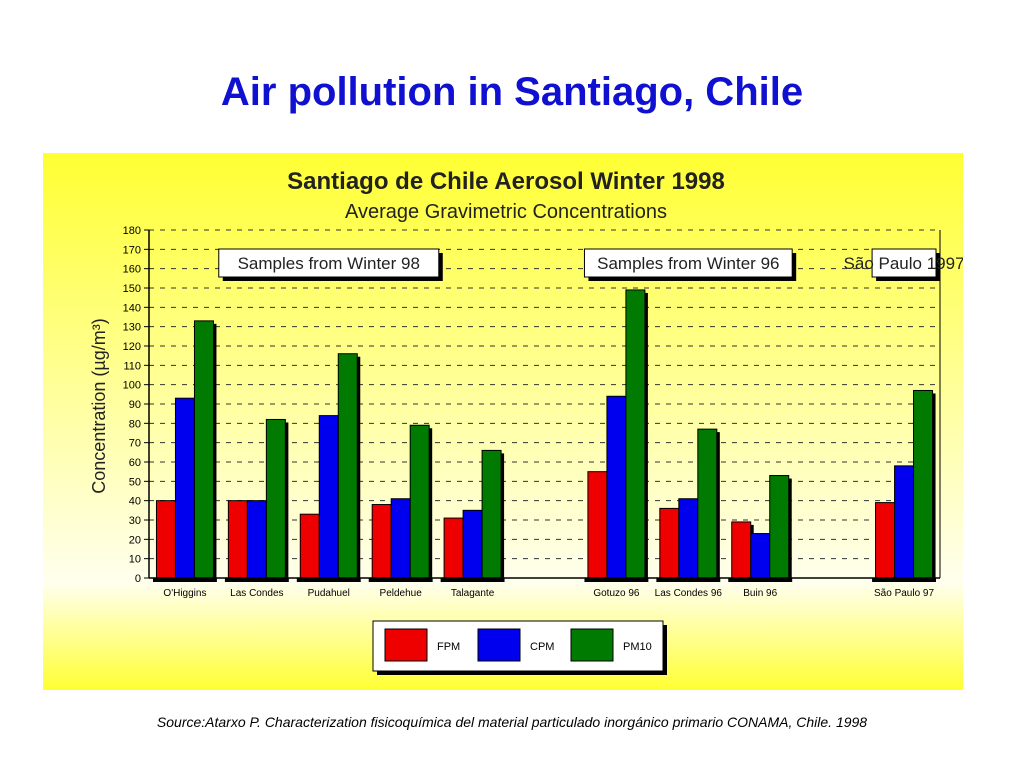 This screenshot has height=768, width=1024. I want to click on annotation-label: Samples from Winter 96, so click(688, 263).